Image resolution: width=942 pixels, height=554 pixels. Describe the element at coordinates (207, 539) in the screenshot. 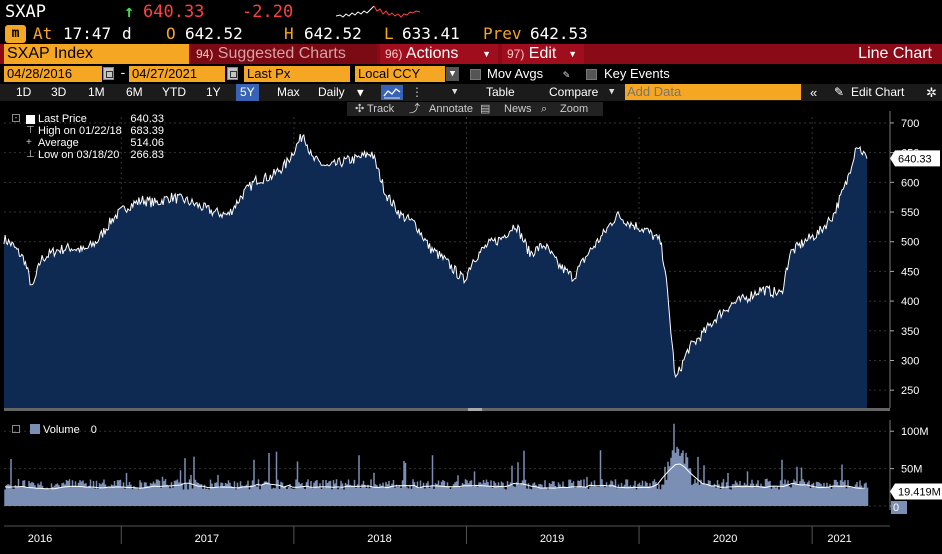

I see `year-label: 2017` at that location.